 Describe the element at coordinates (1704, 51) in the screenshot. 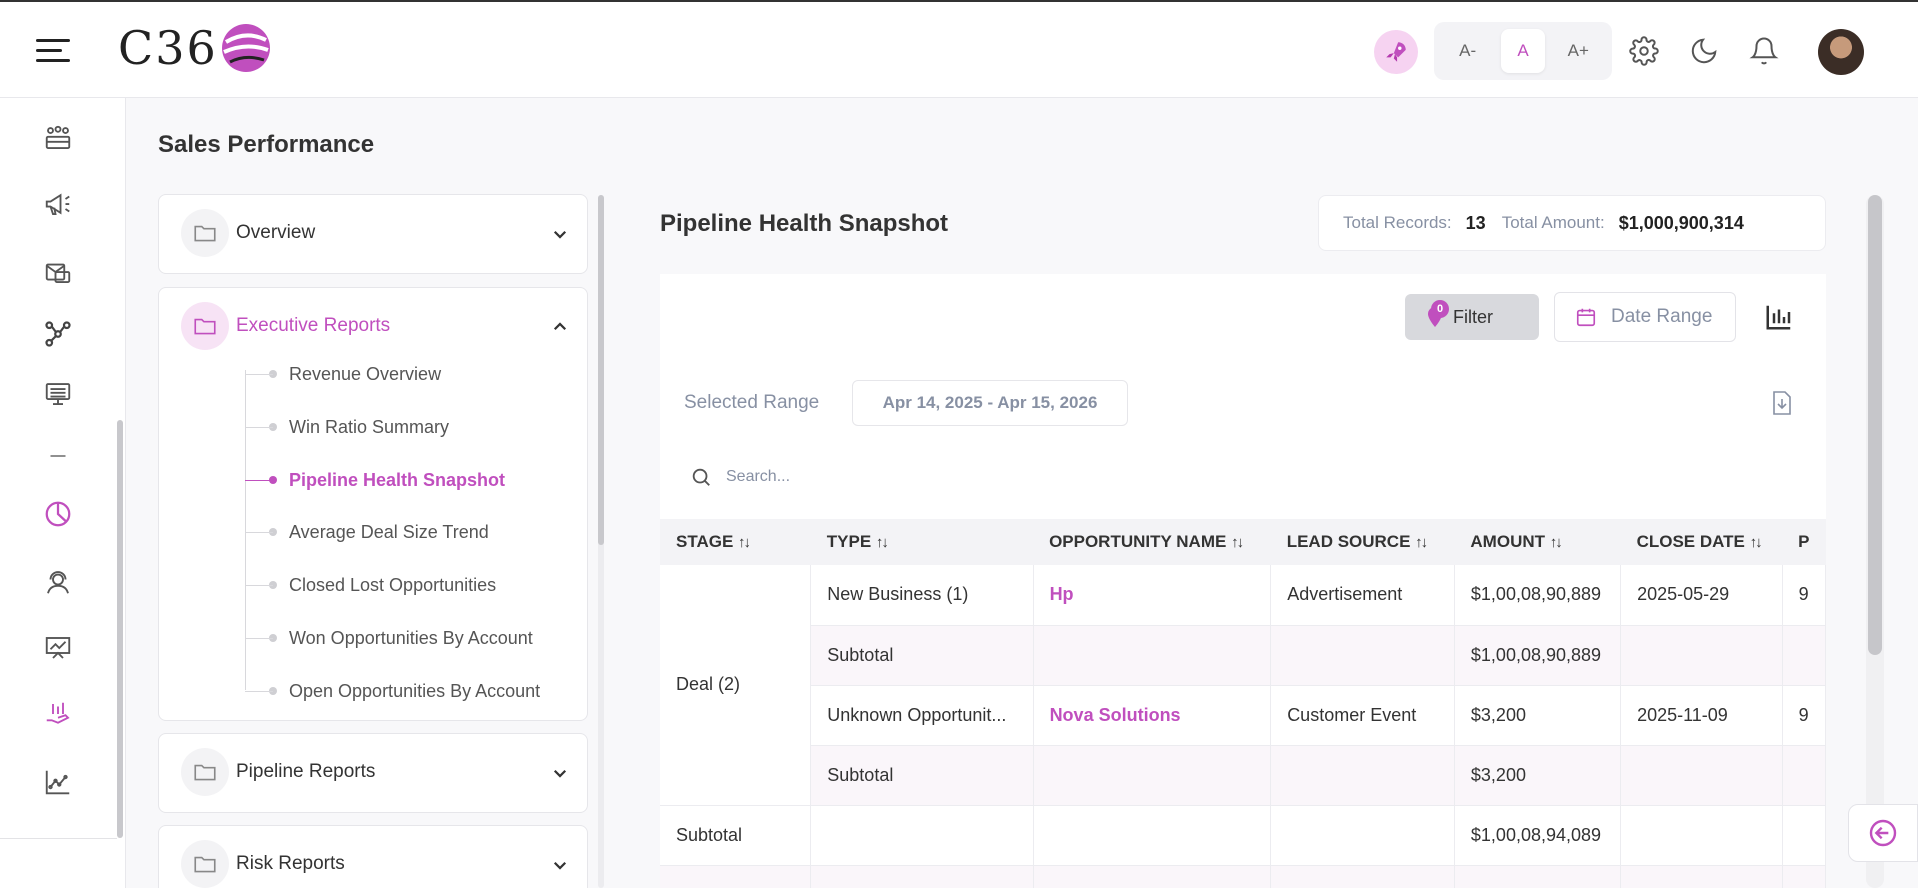

I see `dark-mode-moon-icon` at that location.